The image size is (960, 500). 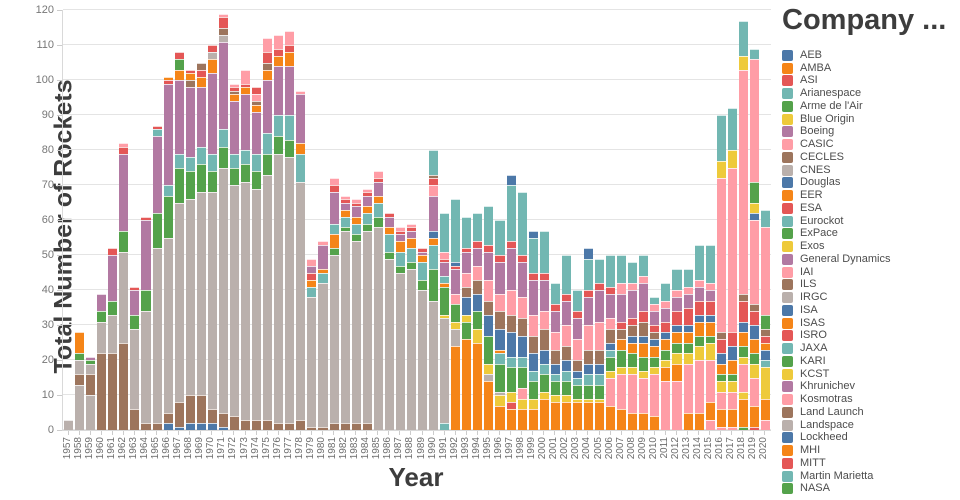 I want to click on stacked-bar-1961, so click(x=113, y=339).